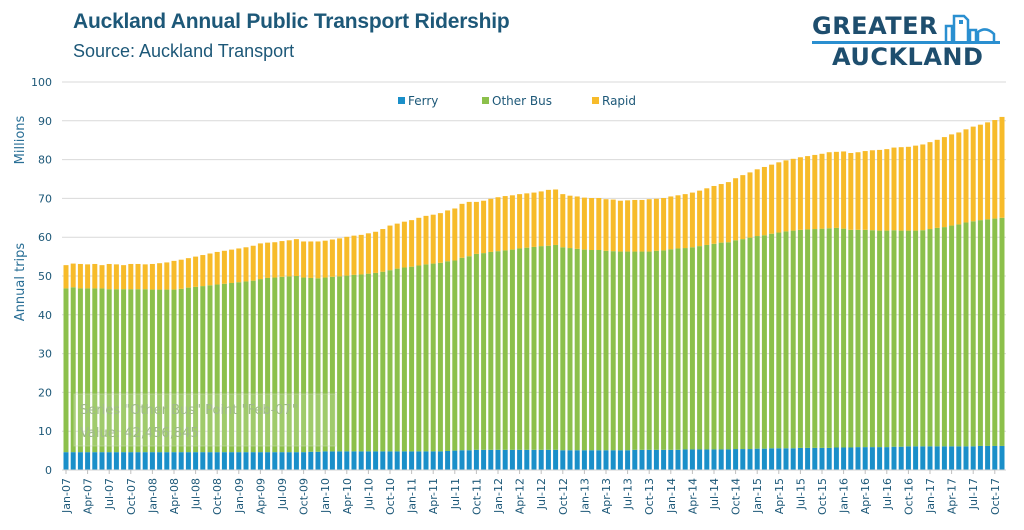 The height and width of the screenshot is (530, 1024). Describe the element at coordinates (614, 101) in the screenshot. I see `legend-item-rapid: Rapid` at that location.